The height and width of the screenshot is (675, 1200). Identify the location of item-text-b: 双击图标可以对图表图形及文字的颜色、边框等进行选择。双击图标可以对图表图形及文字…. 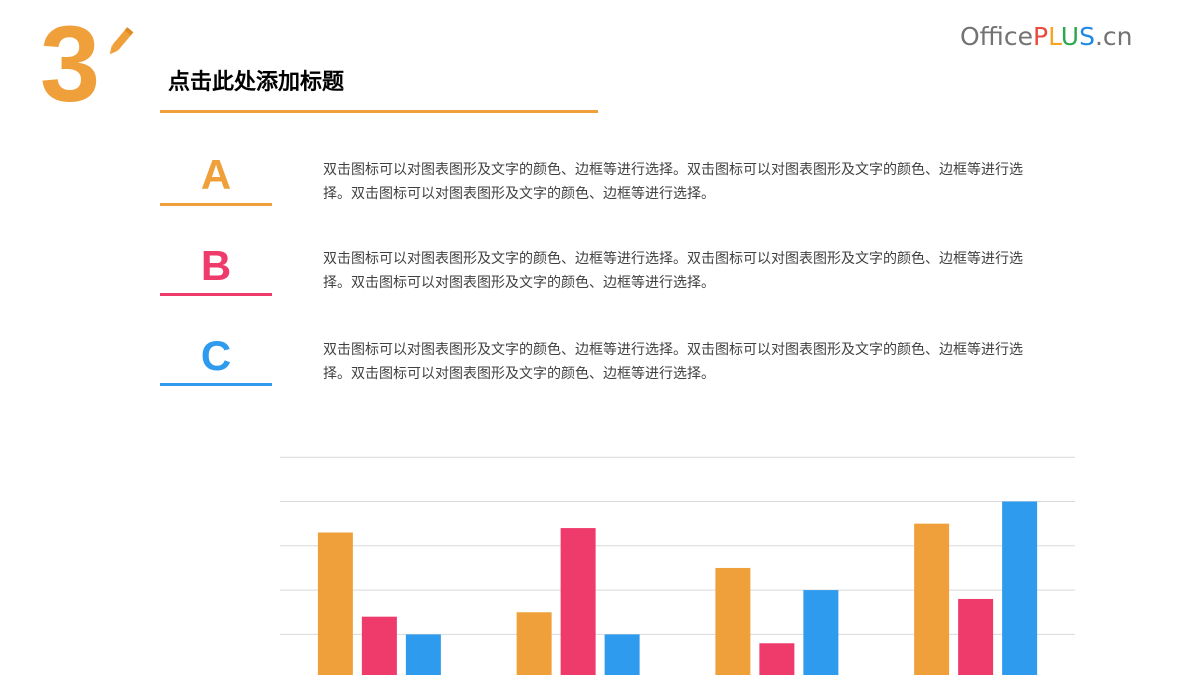
(673, 271).